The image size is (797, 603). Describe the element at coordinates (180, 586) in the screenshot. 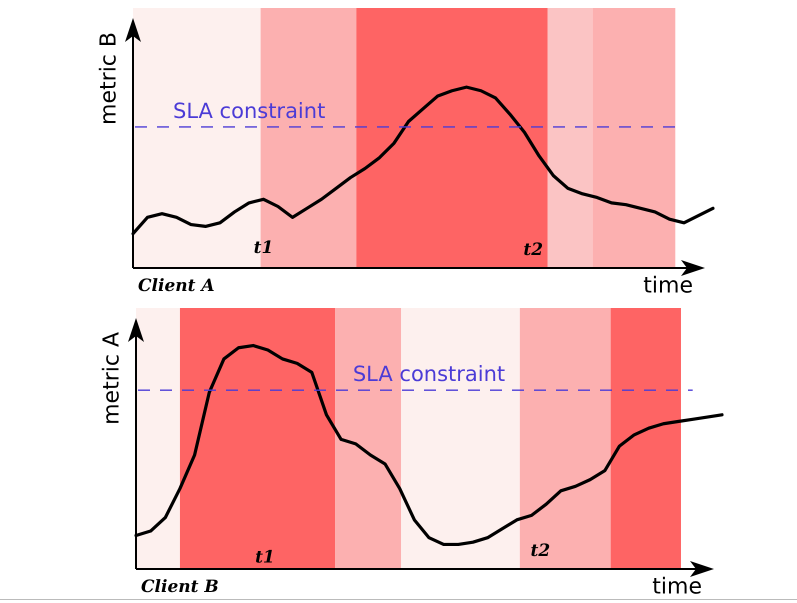

I see `text: Client B` at that location.